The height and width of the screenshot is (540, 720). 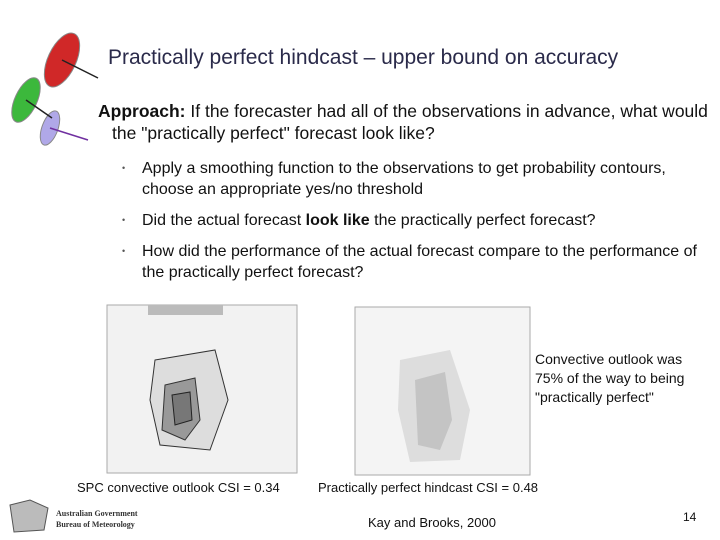 What do you see at coordinates (442, 391) in the screenshot?
I see `map-hindcast` at bounding box center [442, 391].